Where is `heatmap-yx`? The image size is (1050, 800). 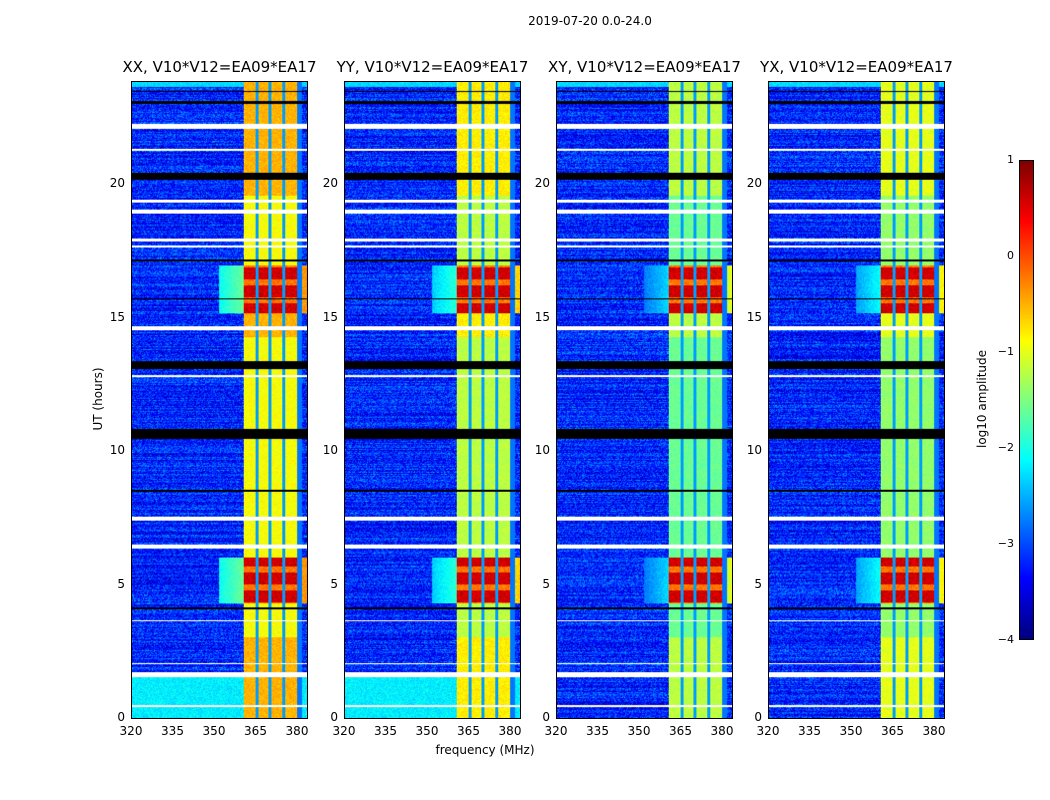
heatmap-yx is located at coordinates (856, 400).